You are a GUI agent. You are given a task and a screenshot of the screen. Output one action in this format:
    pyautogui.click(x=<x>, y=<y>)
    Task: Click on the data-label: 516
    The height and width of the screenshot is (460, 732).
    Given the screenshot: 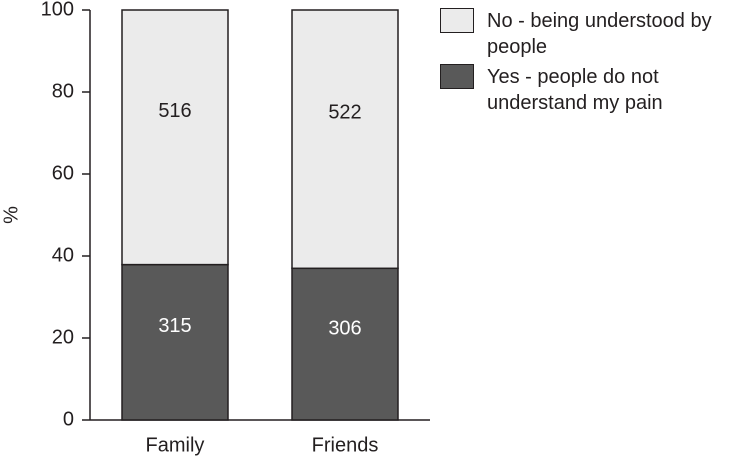 What is the action you would take?
    pyautogui.click(x=174, y=111)
    